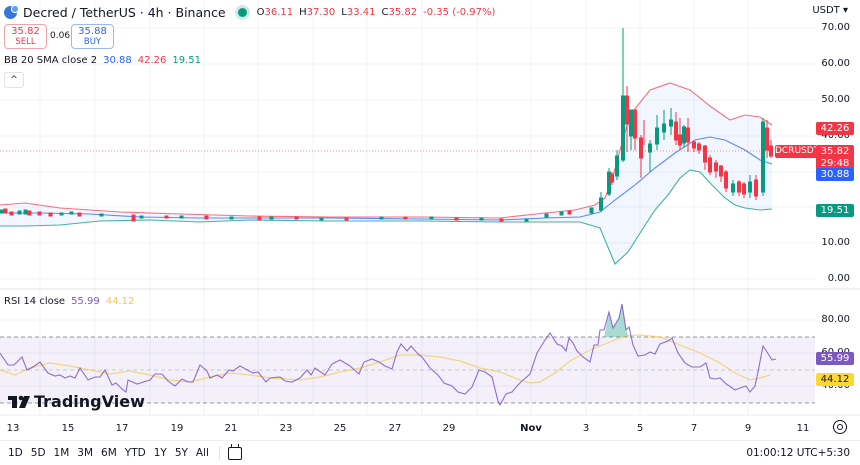  What do you see at coordinates (361, 12) in the screenshot?
I see `low-value: 33.41` at bounding box center [361, 12].